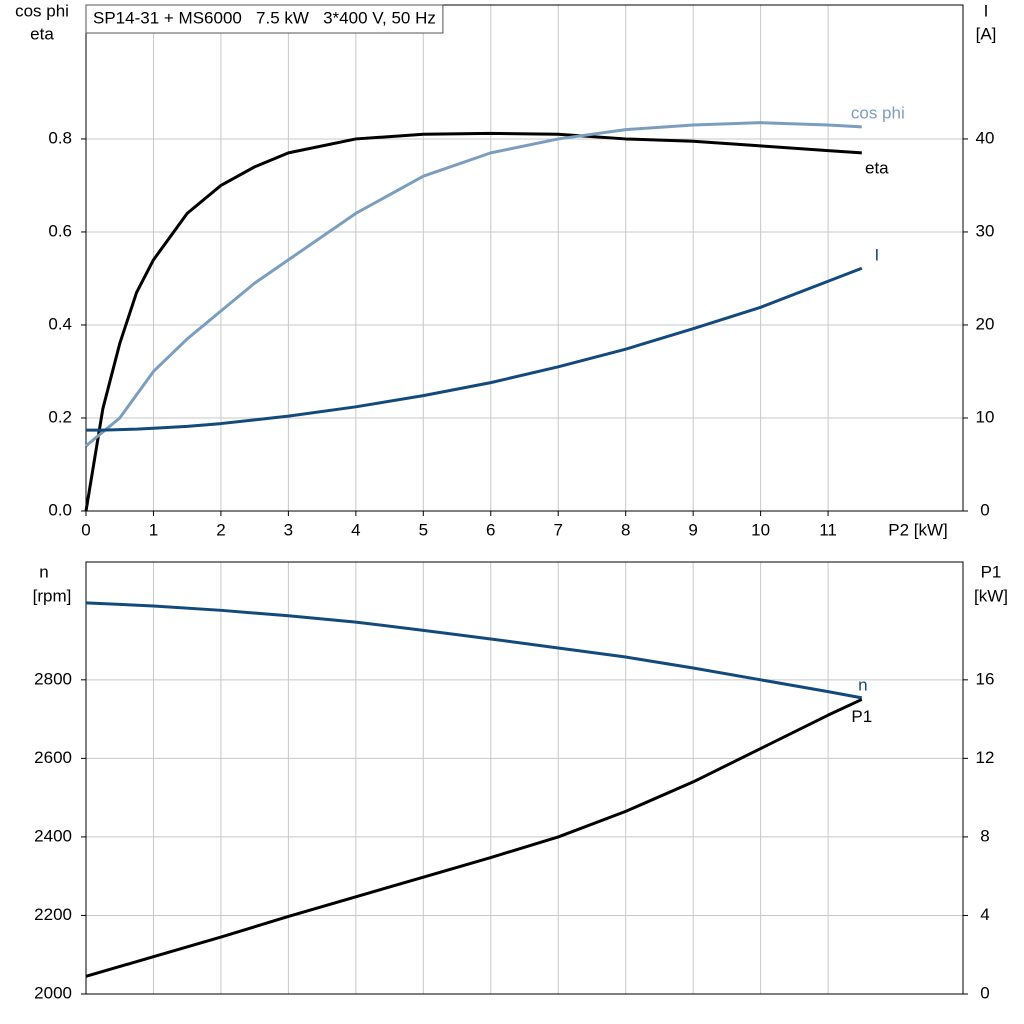 The height and width of the screenshot is (1024, 1024). I want to click on x-tick-label: 10, so click(760, 529).